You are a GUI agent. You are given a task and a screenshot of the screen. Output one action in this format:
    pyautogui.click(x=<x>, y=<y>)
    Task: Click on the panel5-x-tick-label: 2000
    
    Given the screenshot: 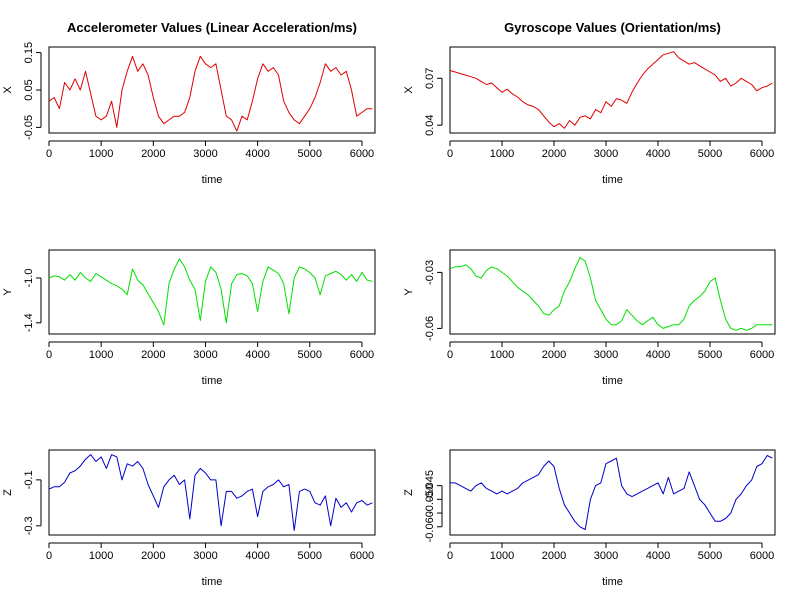 What is the action you would take?
    pyautogui.click(x=153, y=556)
    